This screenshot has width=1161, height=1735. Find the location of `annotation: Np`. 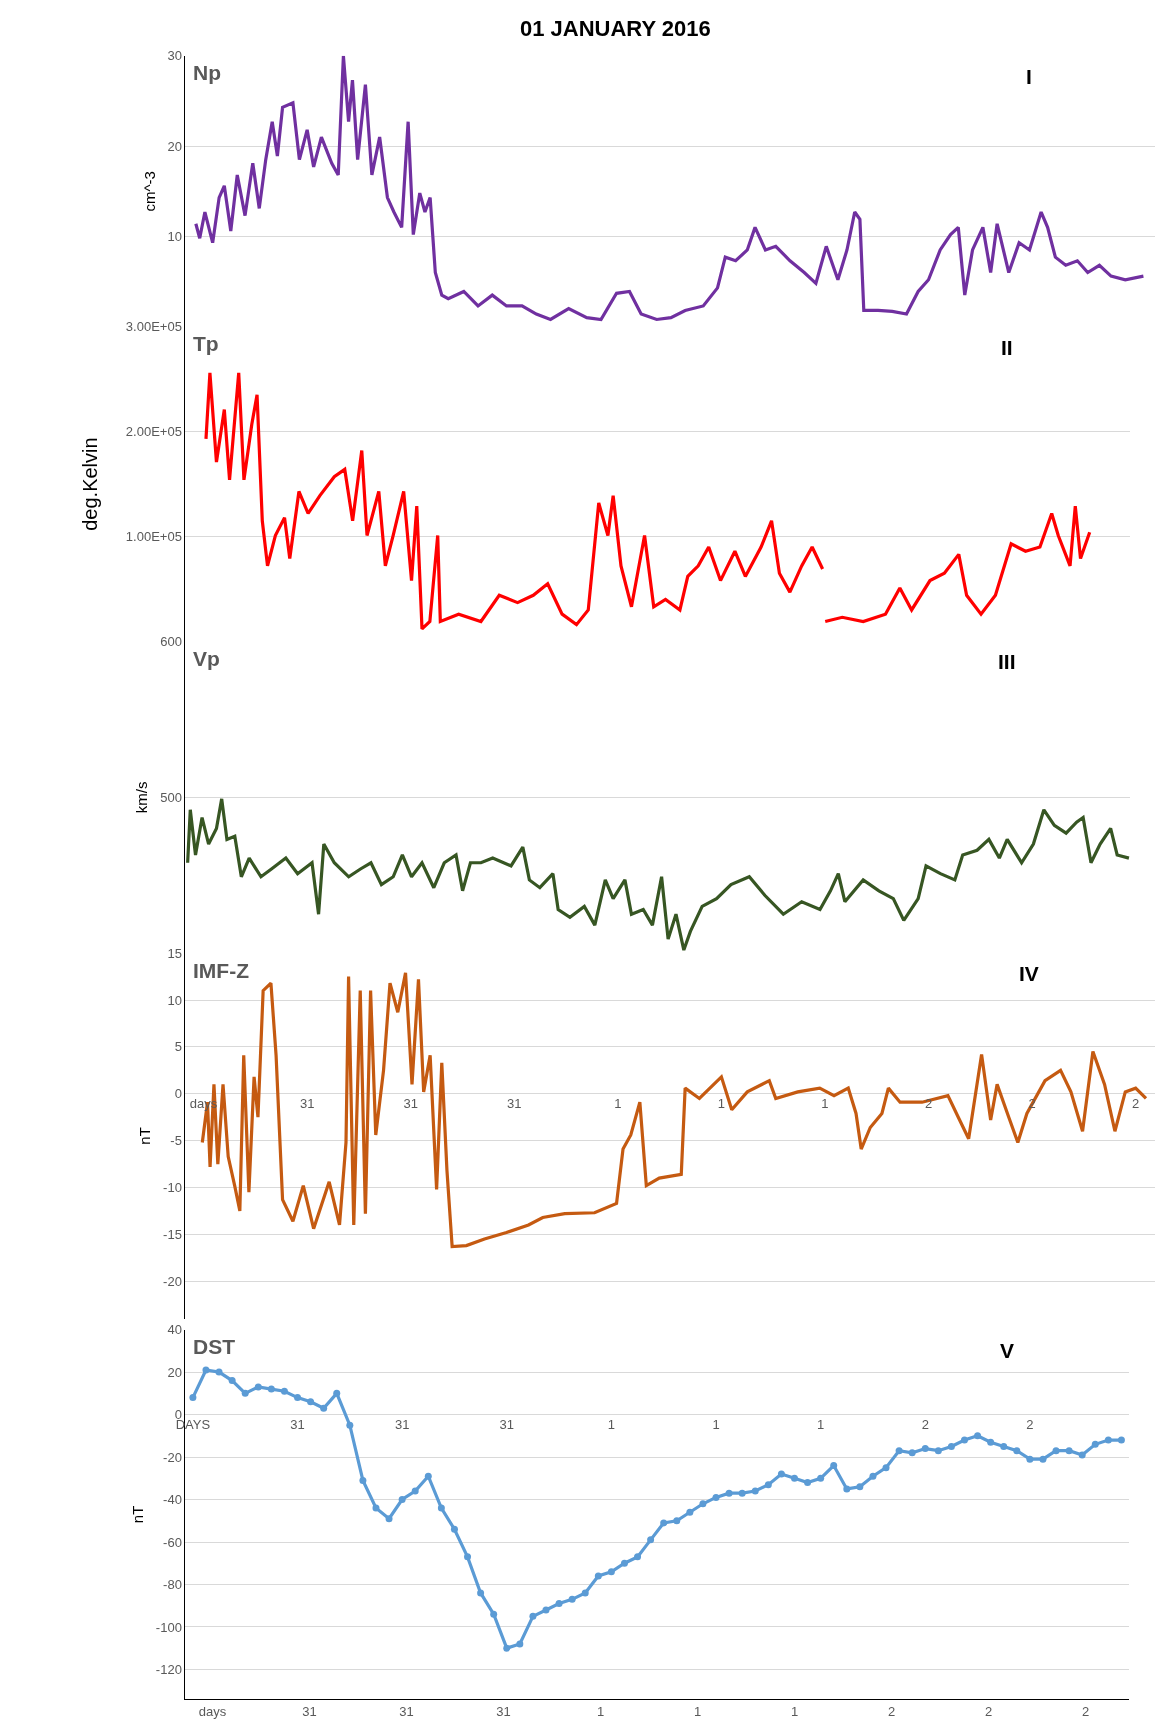

annotation: Np is located at coordinates (207, 72).